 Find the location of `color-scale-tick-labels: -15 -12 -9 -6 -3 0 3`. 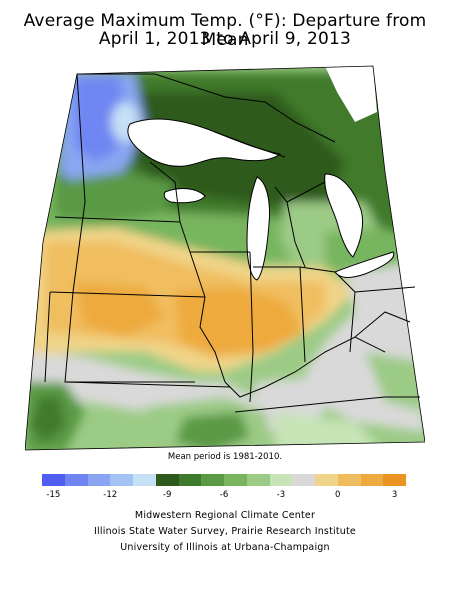

color-scale-tick-labels: -15 -12 -9 -6 -3 0 3 is located at coordinates (224, 496).